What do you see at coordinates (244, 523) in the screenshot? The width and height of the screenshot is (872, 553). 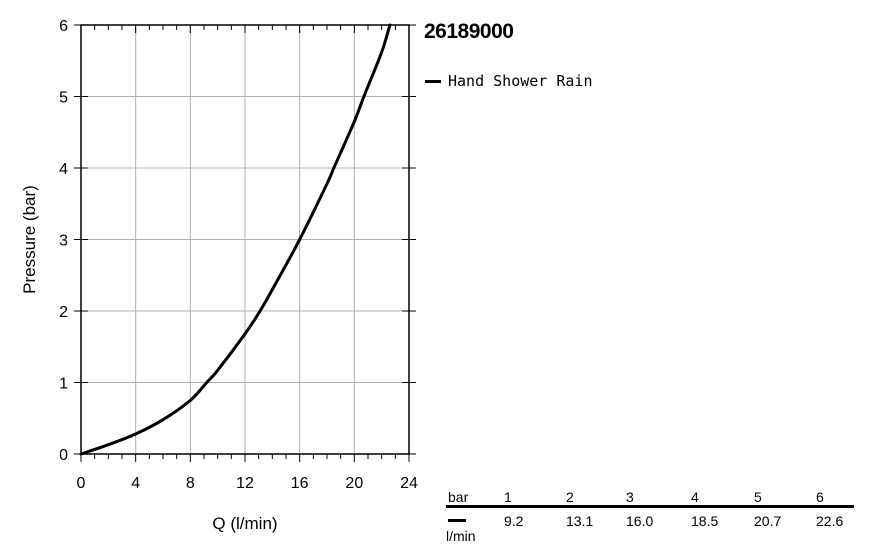 I see `x-axis-title: Q (l/min)` at bounding box center [244, 523].